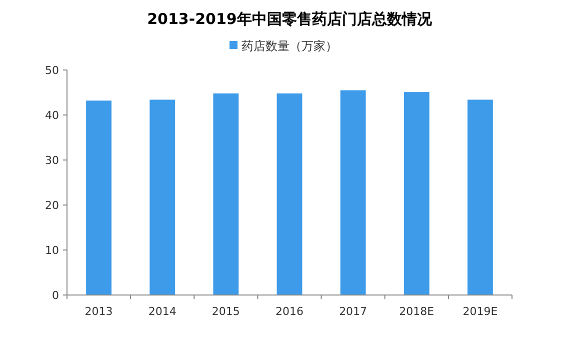  Describe the element at coordinates (162, 311) in the screenshot. I see `x-tick-label: 2014` at that location.